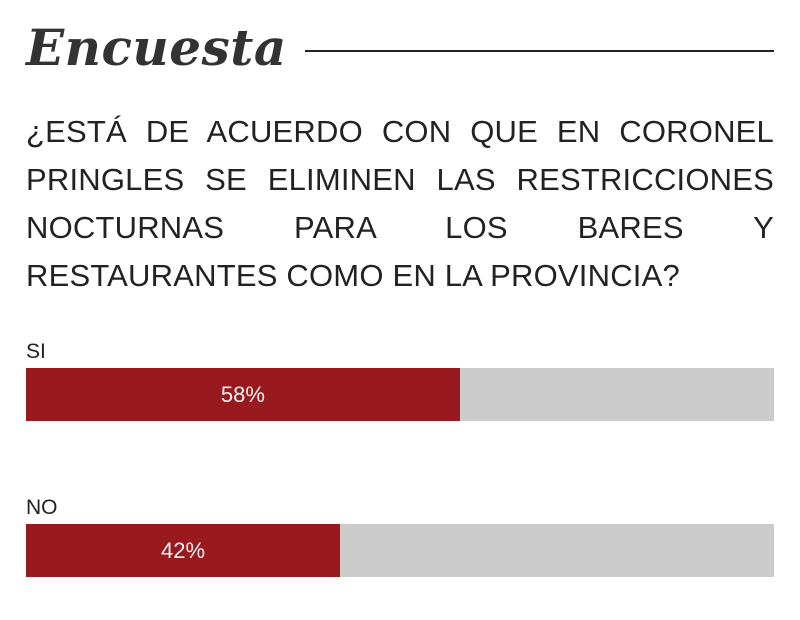  Describe the element at coordinates (42, 507) in the screenshot. I see `option-label: NO` at that location.